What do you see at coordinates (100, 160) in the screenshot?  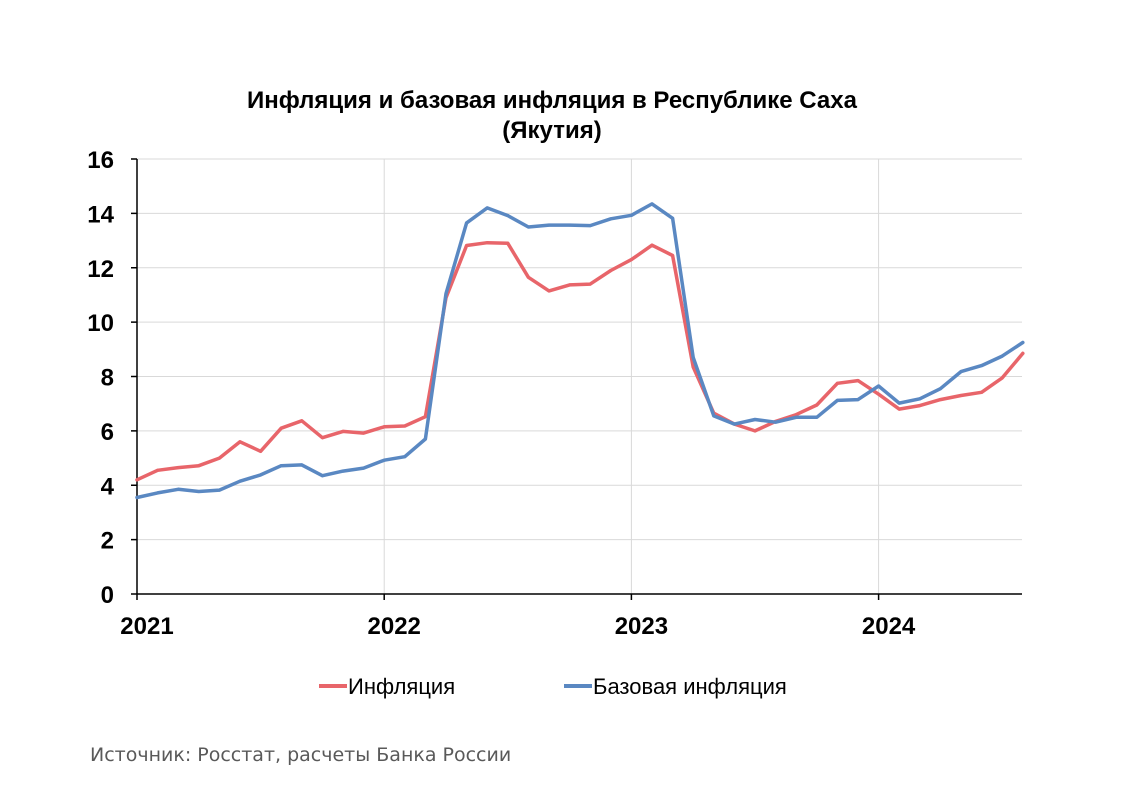 I see `y-tick-label: 16` at bounding box center [100, 160].